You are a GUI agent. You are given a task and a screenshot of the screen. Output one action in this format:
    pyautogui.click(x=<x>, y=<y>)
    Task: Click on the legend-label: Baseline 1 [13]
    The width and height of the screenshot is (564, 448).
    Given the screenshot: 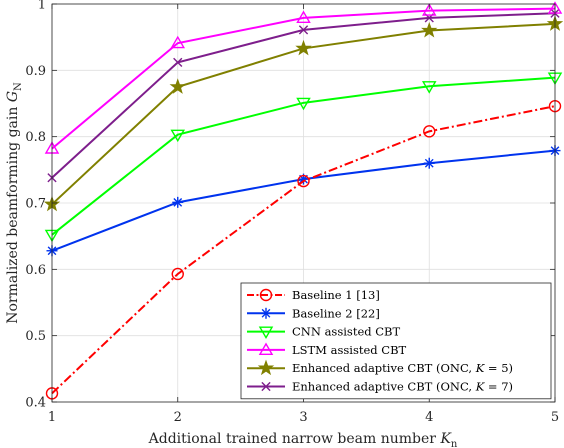 What is the action you would take?
    pyautogui.click(x=336, y=295)
    